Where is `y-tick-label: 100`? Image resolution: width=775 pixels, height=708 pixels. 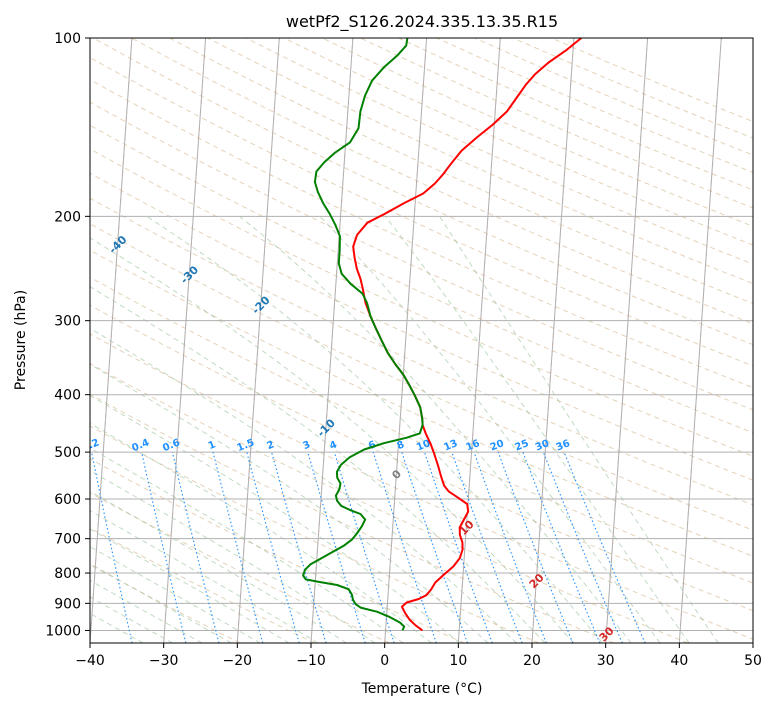
y-tick-label: 100 is located at coordinates (67, 39).